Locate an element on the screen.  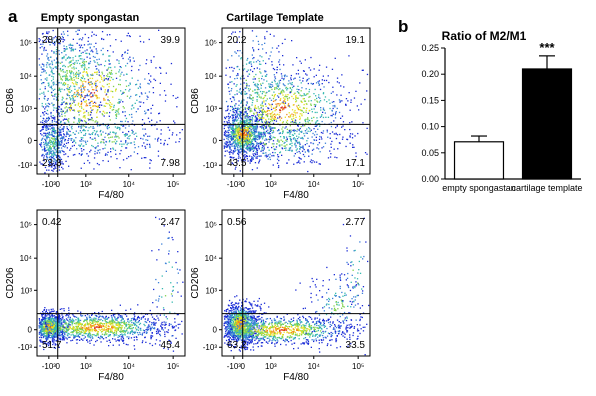
y-tick-label: 0.10 is located at coordinates (430, 127).